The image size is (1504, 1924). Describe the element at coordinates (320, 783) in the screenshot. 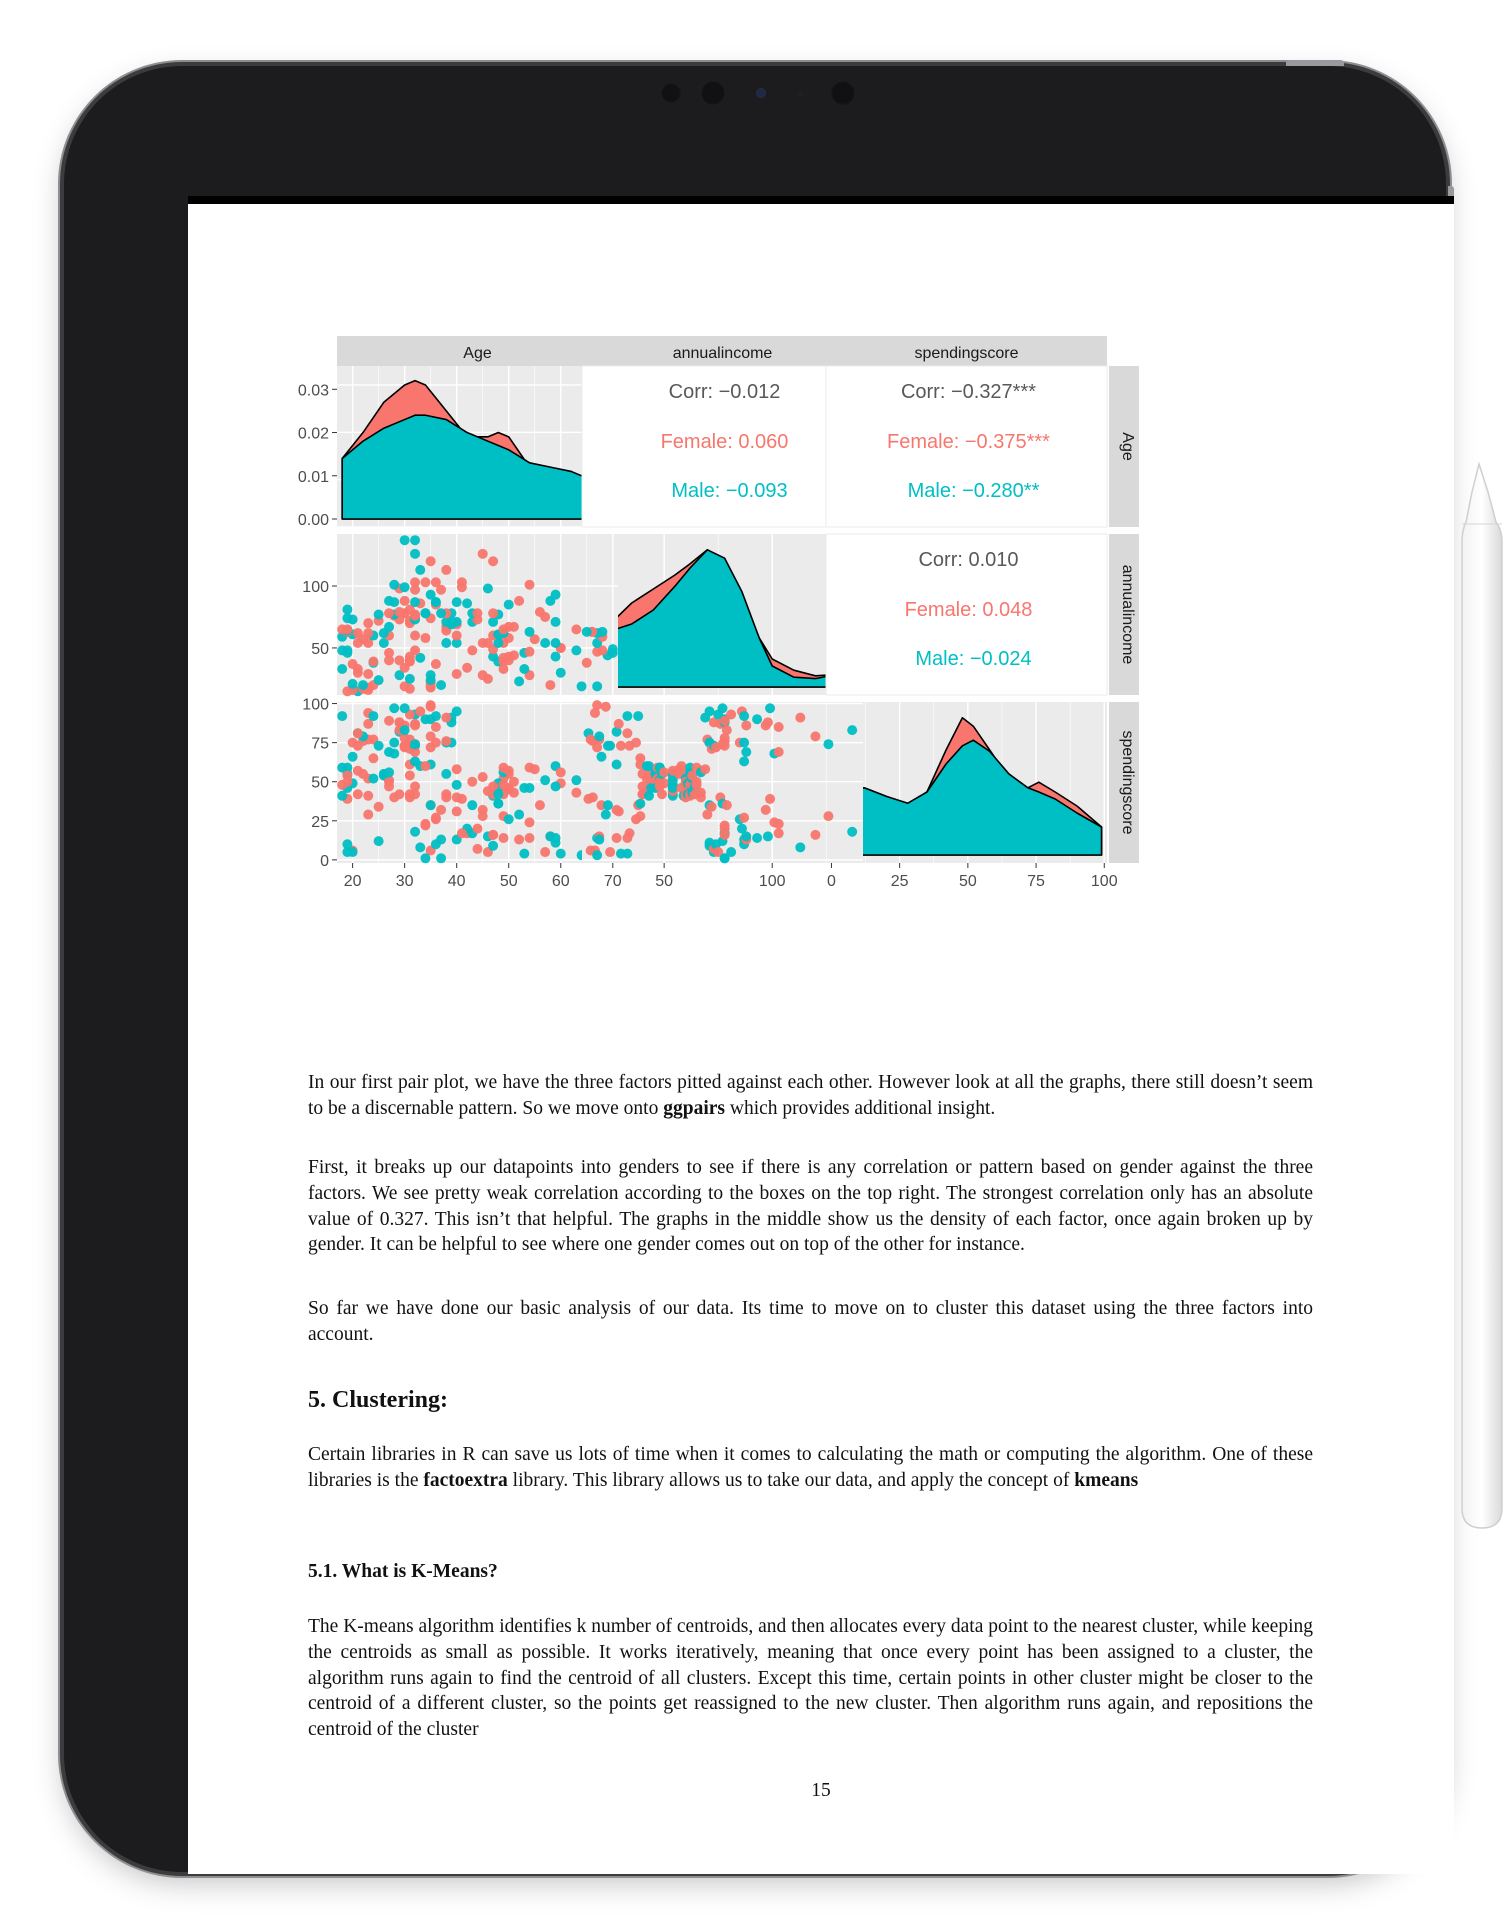

I see `y-tick-label-spendingscore: 50` at that location.